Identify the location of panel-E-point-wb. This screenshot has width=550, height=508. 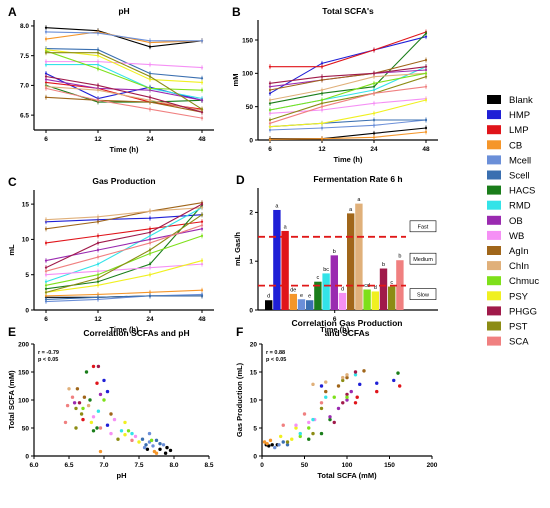
(111, 433).